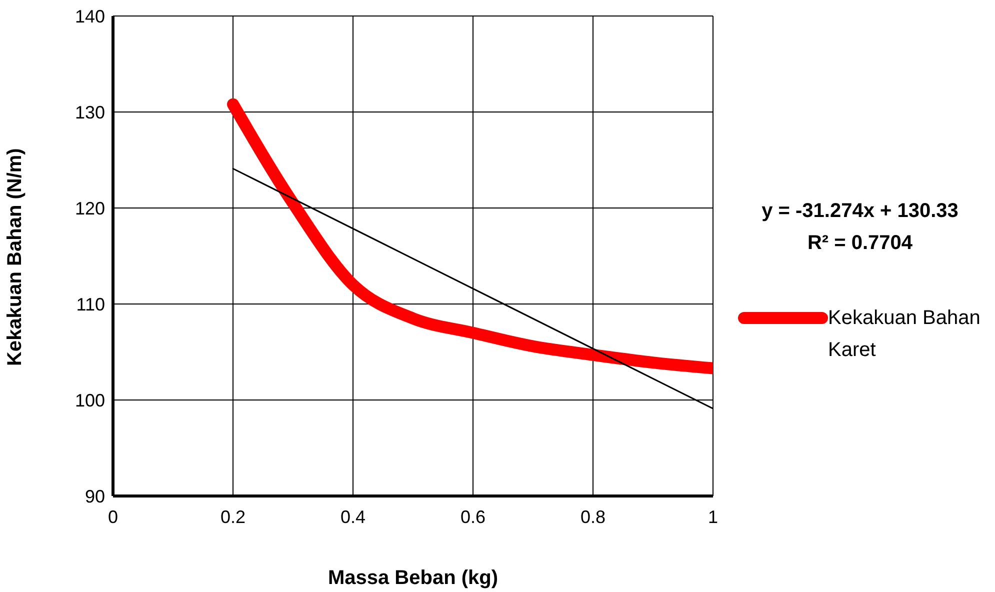 Image resolution: width=995 pixels, height=592 pixels. I want to click on x-tick-label: 0.6, so click(473, 516).